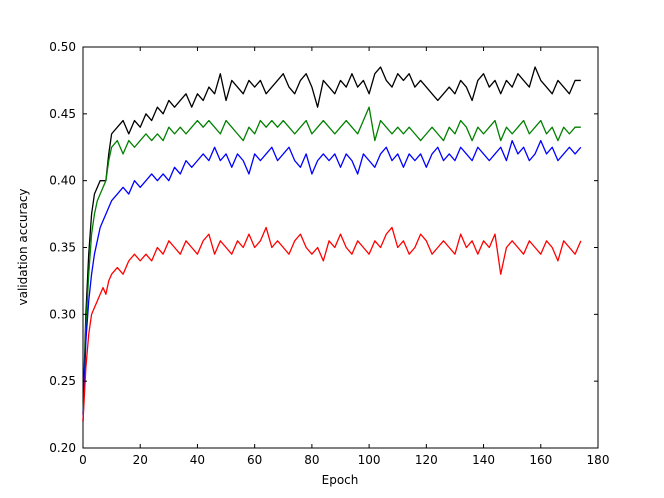 The width and height of the screenshot is (664, 498). What do you see at coordinates (311, 460) in the screenshot?
I see `x-tick-label: 80` at bounding box center [311, 460].